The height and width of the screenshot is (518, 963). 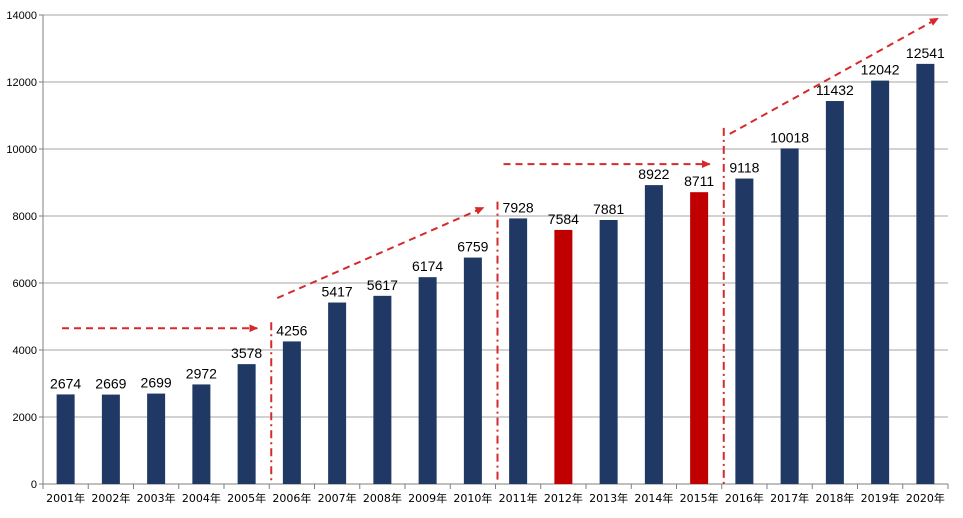 What do you see at coordinates (21, 83) in the screenshot?
I see `y-tick-label: 12000` at bounding box center [21, 83].